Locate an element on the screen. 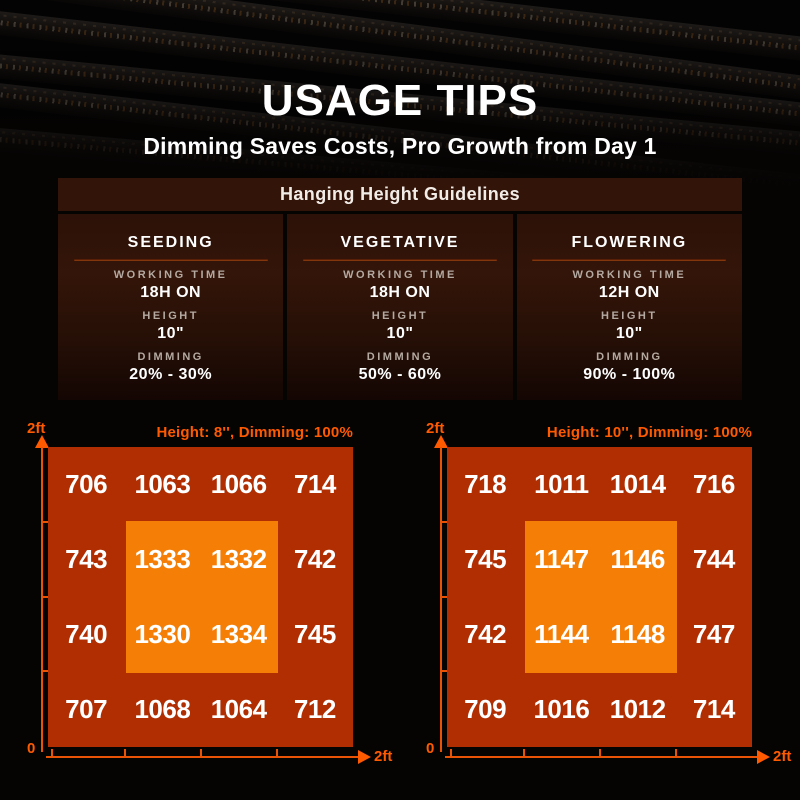 This screenshot has height=800, width=800. working-time-value: 12H ON is located at coordinates (629, 292).